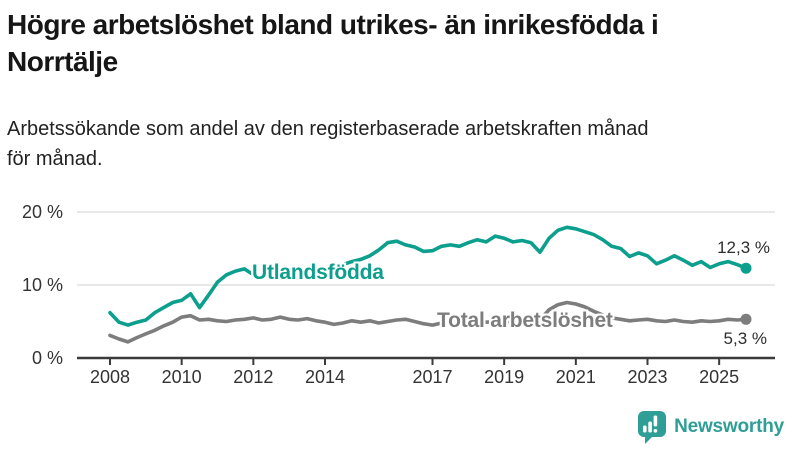 The width and height of the screenshot is (800, 450). What do you see at coordinates (719, 377) in the screenshot?
I see `x-tick-label-2025: 2025` at bounding box center [719, 377].